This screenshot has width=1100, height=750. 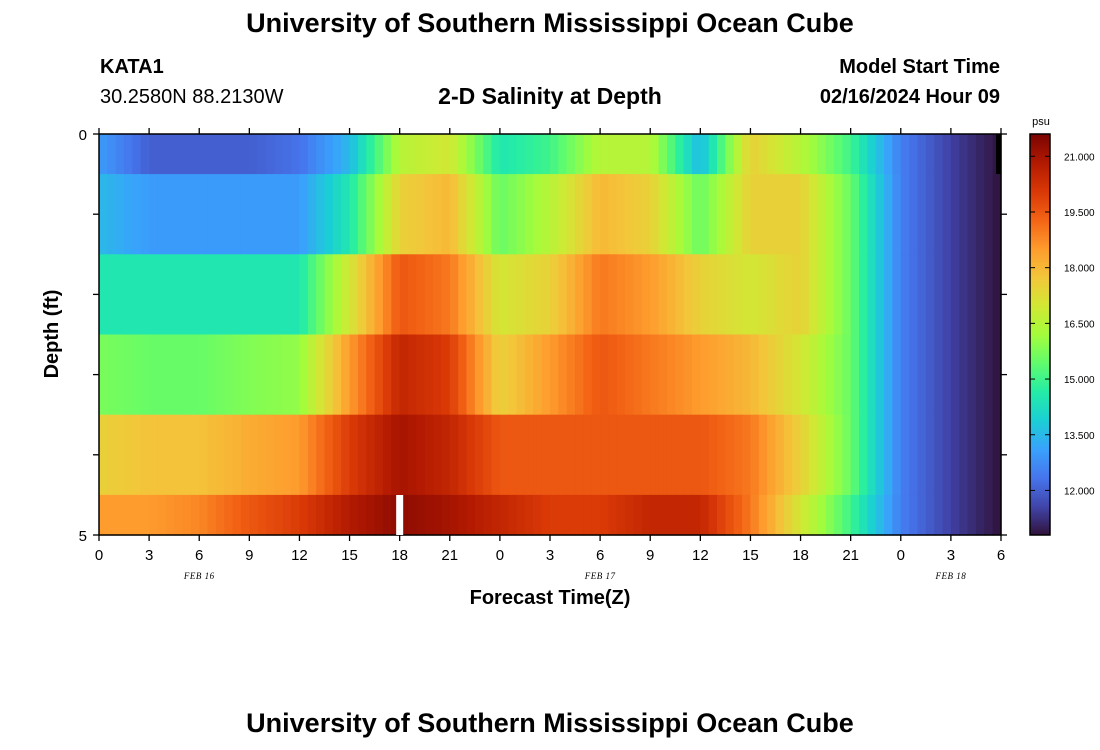 What do you see at coordinates (600, 555) in the screenshot?
I see `x-tick-label: 6` at bounding box center [600, 555].